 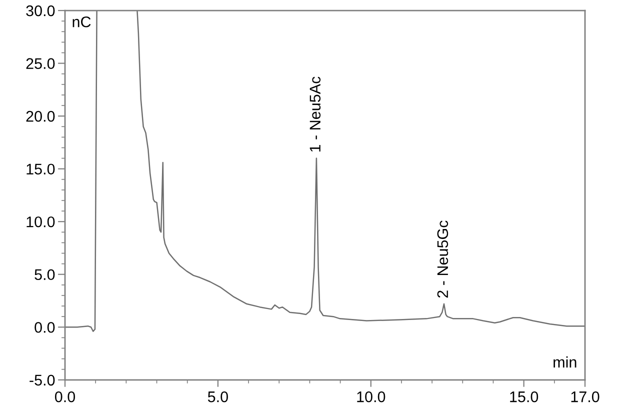 What do you see at coordinates (442, 259) in the screenshot?
I see `annotation: 2 - Neu5Gc` at bounding box center [442, 259].